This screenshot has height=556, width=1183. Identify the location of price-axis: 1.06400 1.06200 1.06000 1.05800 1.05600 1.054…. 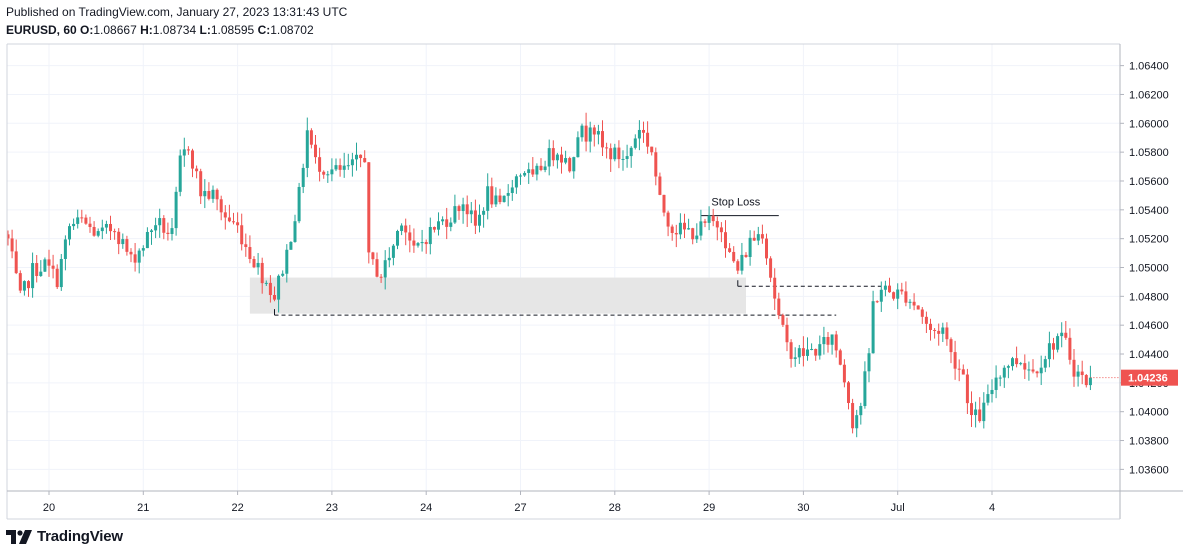
(1144, 269).